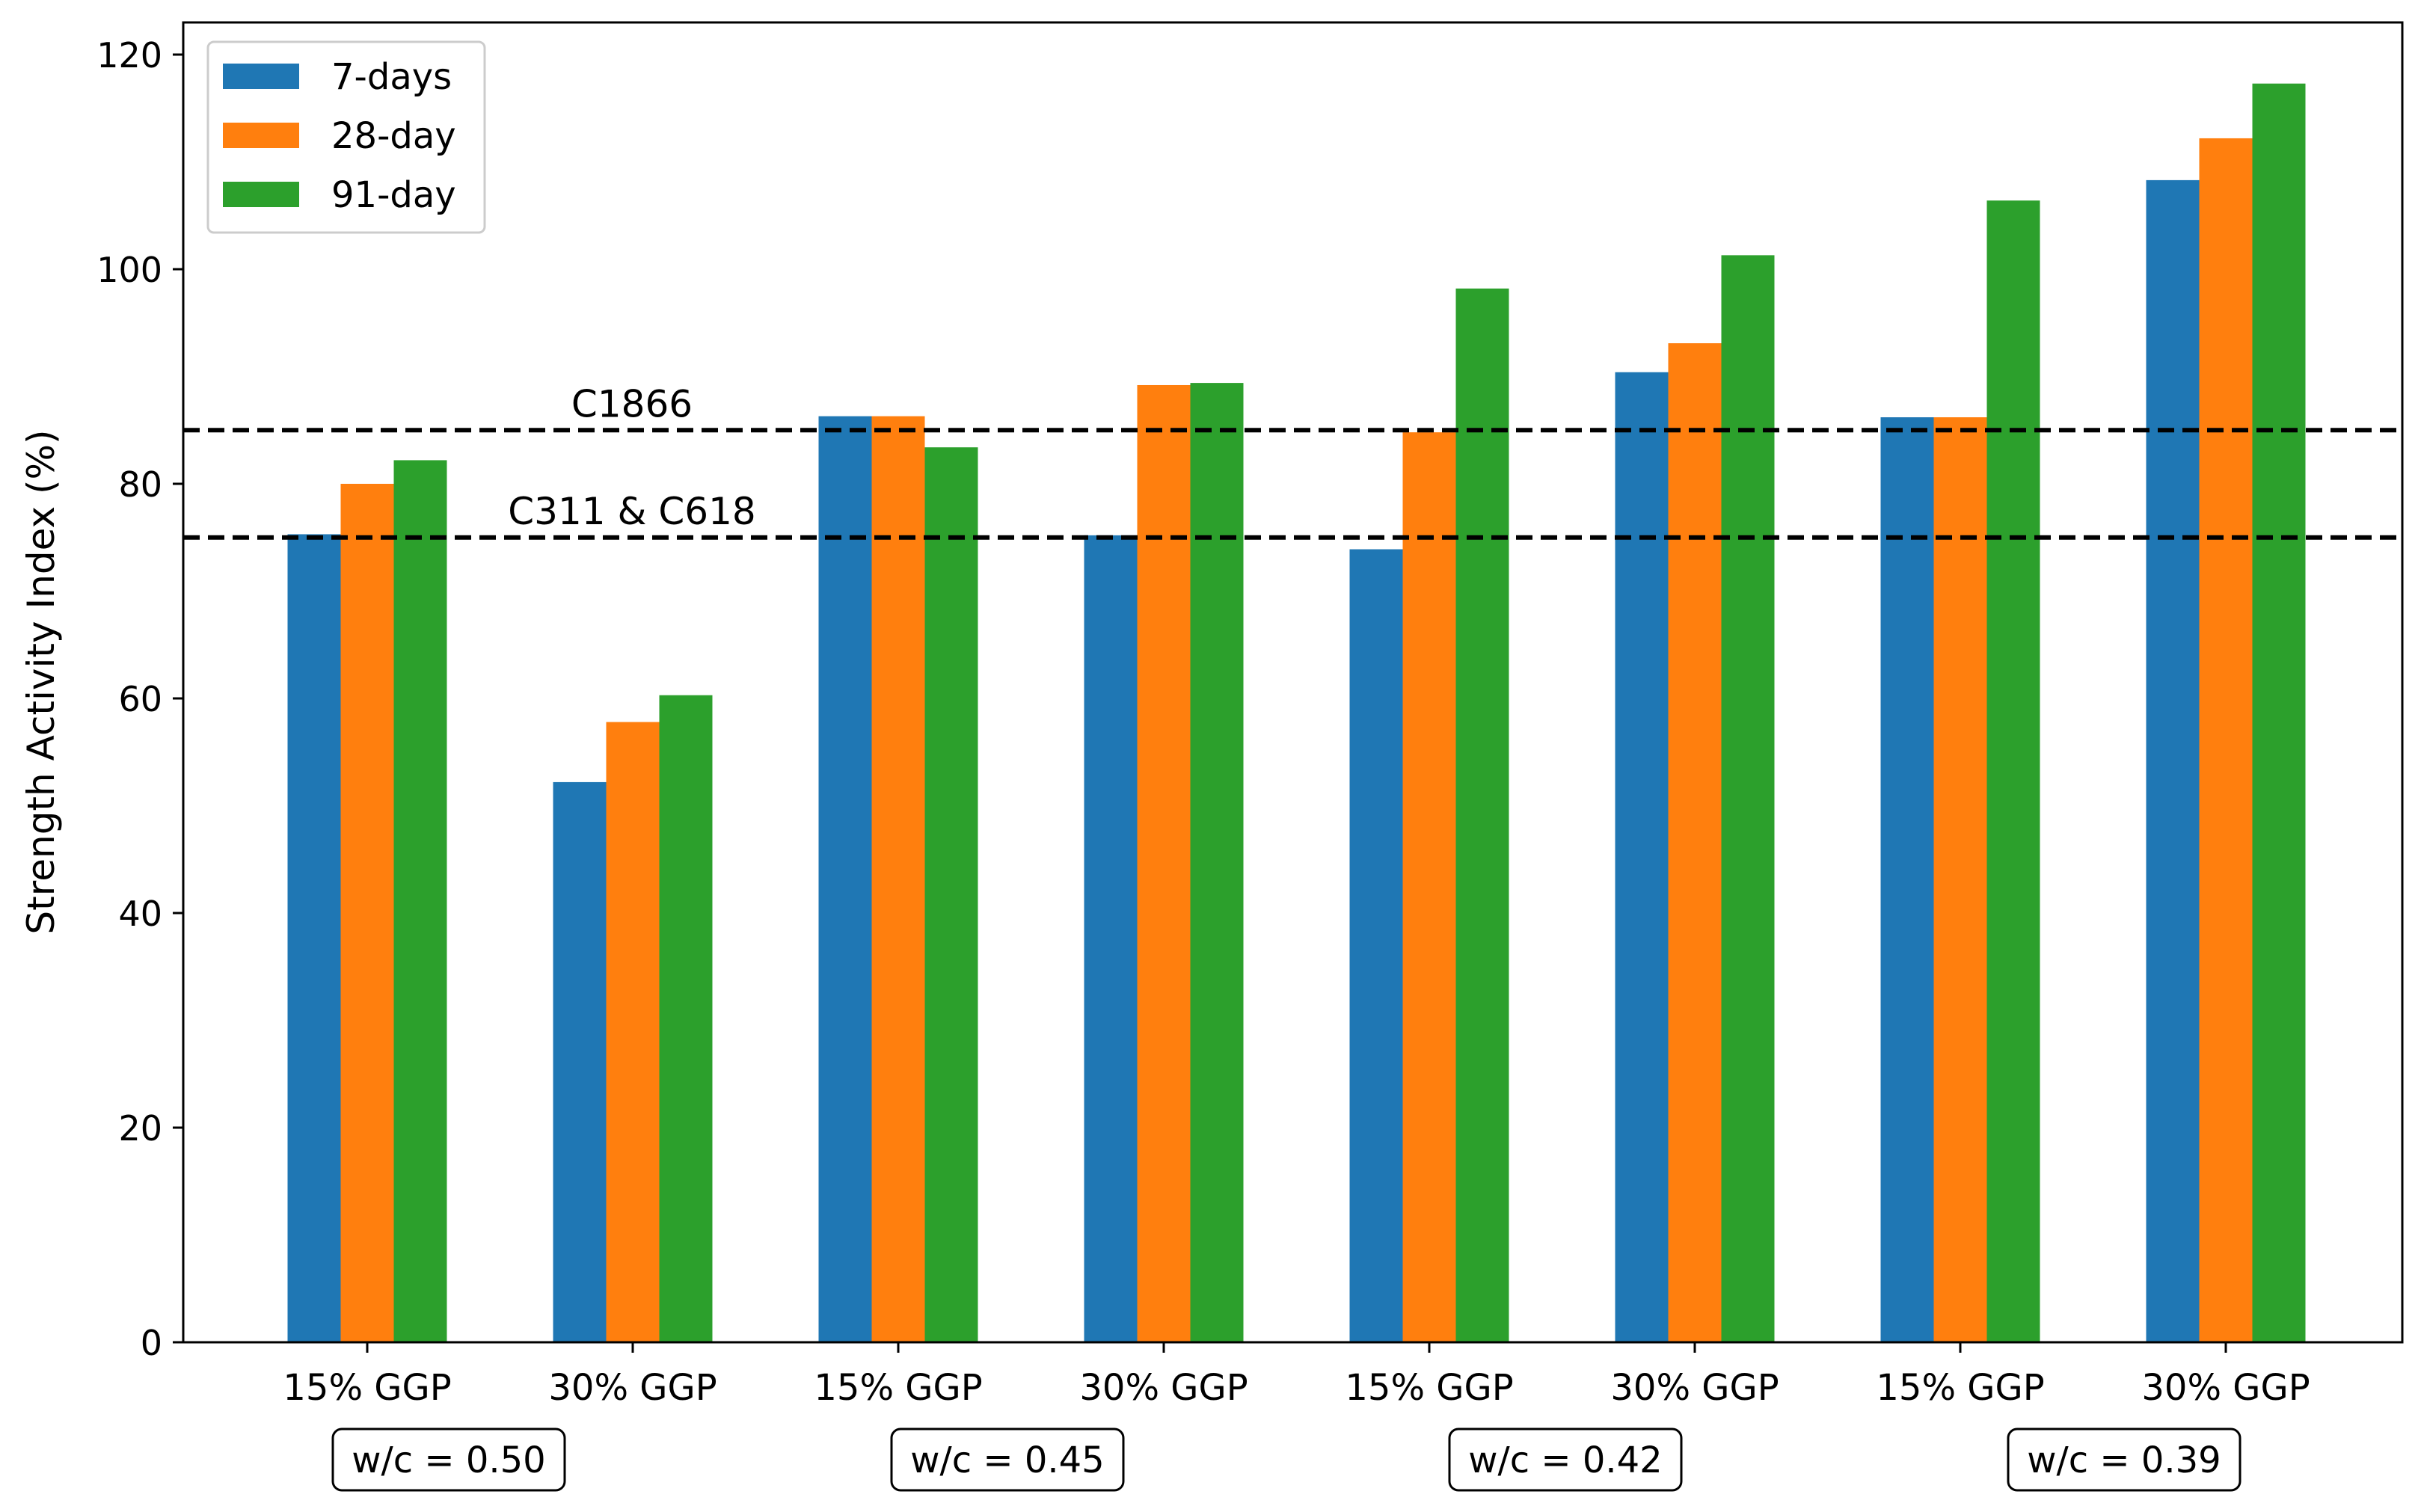 The height and width of the screenshot is (1512, 2421). I want to click on reference-line-label-1: C1866, so click(632, 403).